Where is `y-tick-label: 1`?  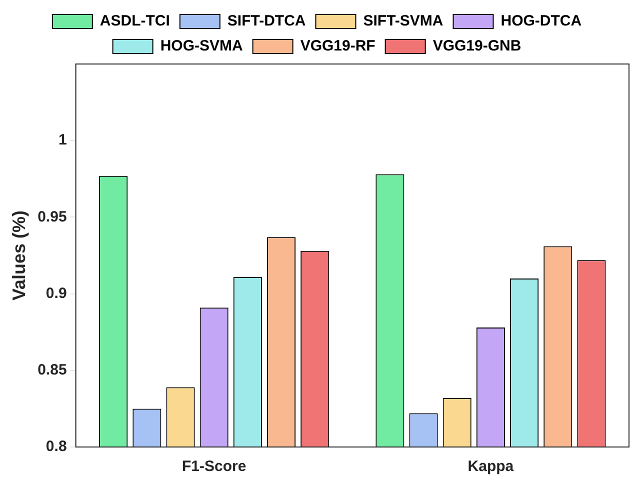 y-tick-label: 1 is located at coordinates (62, 140).